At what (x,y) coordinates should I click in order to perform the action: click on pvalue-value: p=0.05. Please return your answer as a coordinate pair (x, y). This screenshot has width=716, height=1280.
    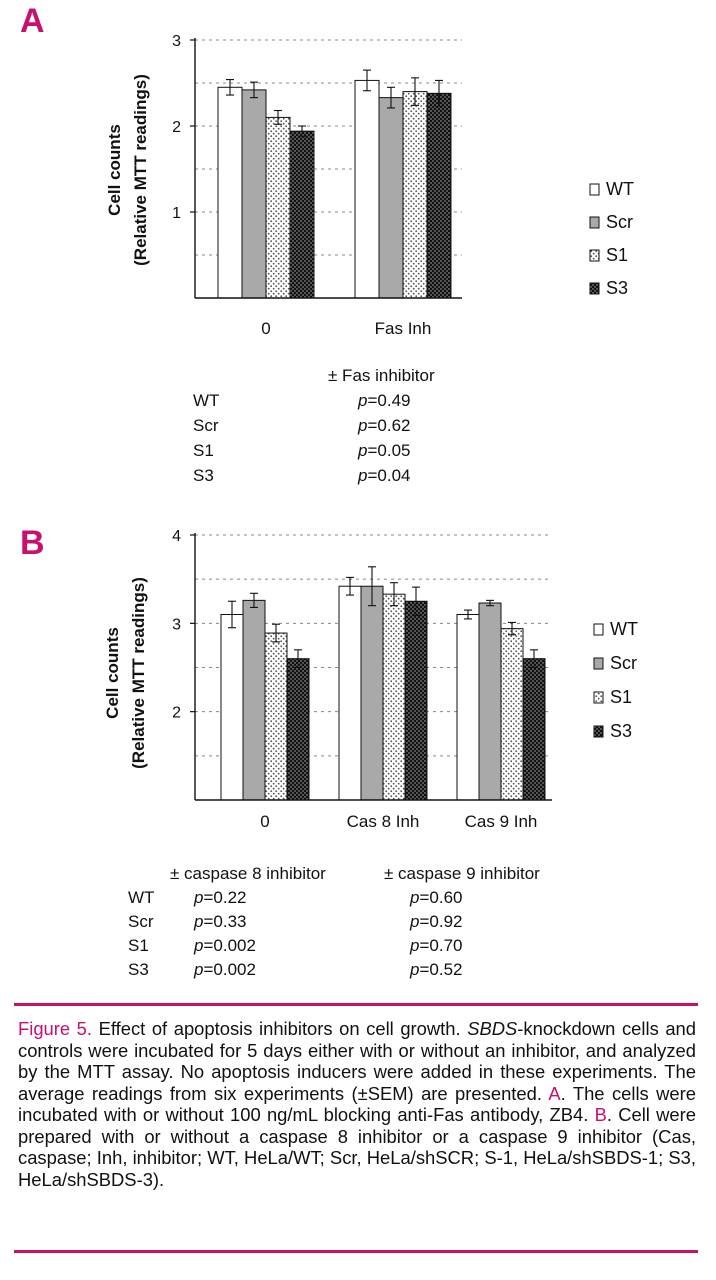
    Looking at the image, I should click on (384, 450).